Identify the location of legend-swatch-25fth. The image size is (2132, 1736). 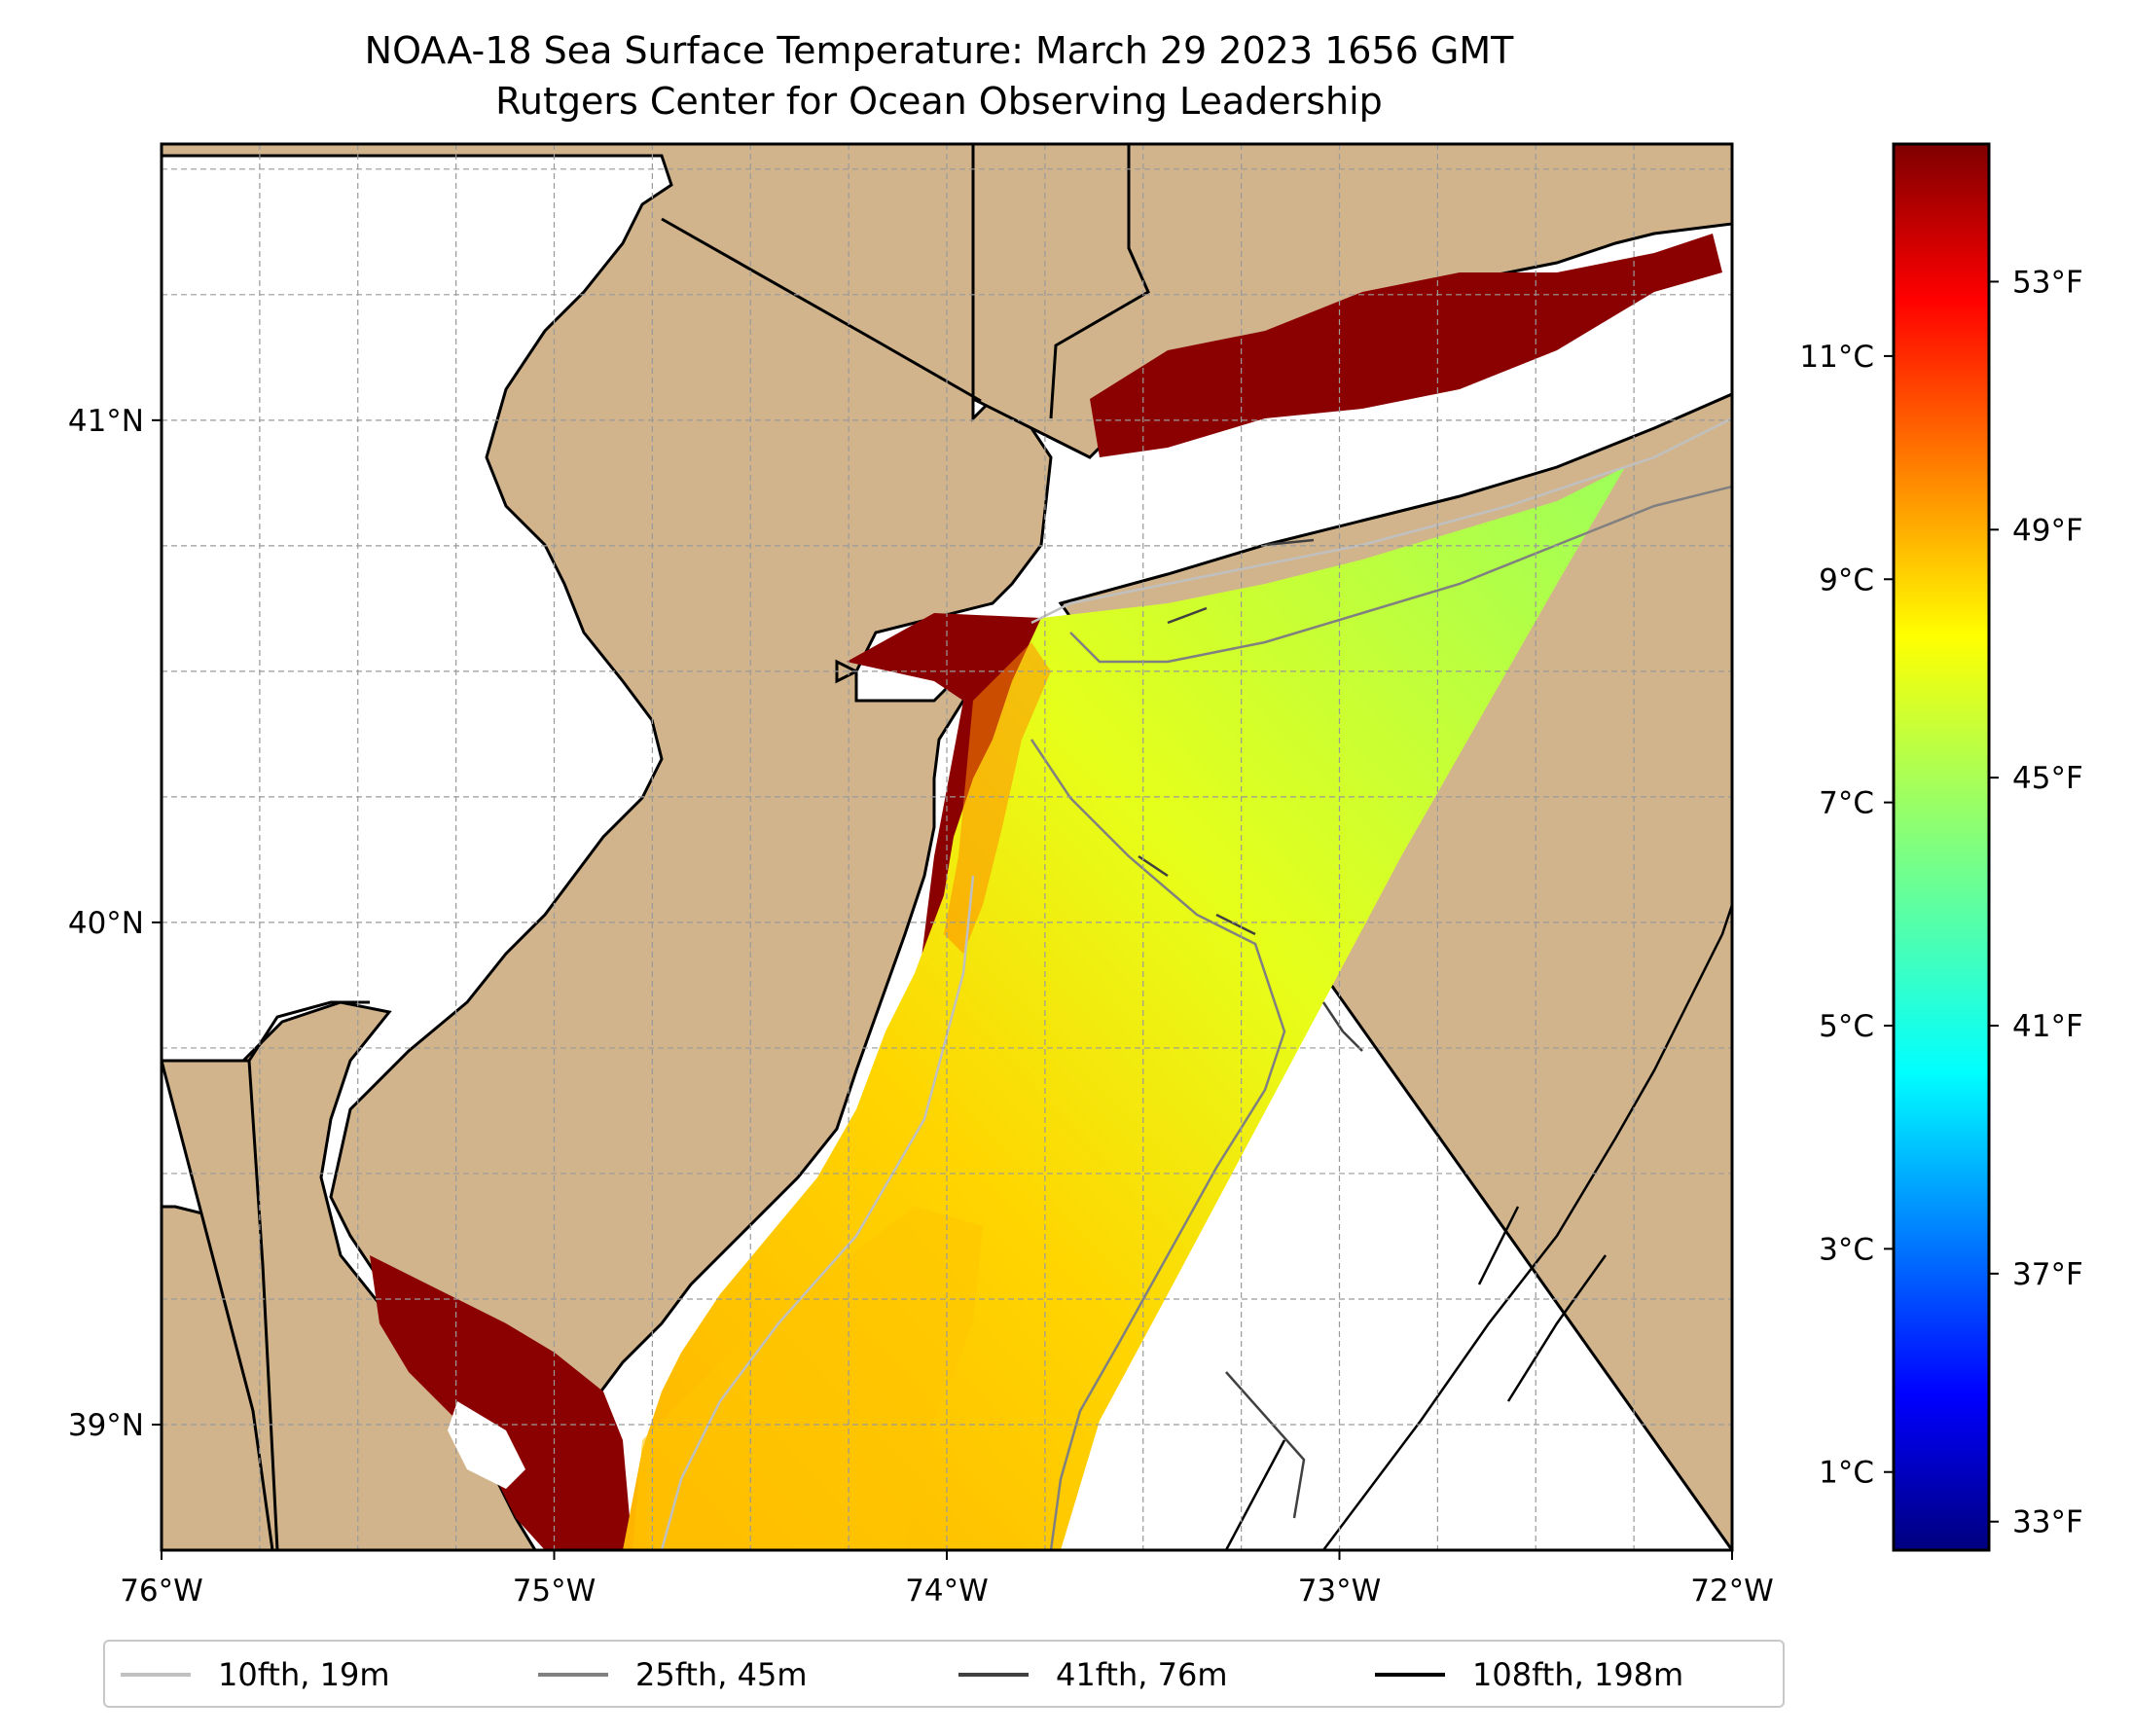
(573, 1675).